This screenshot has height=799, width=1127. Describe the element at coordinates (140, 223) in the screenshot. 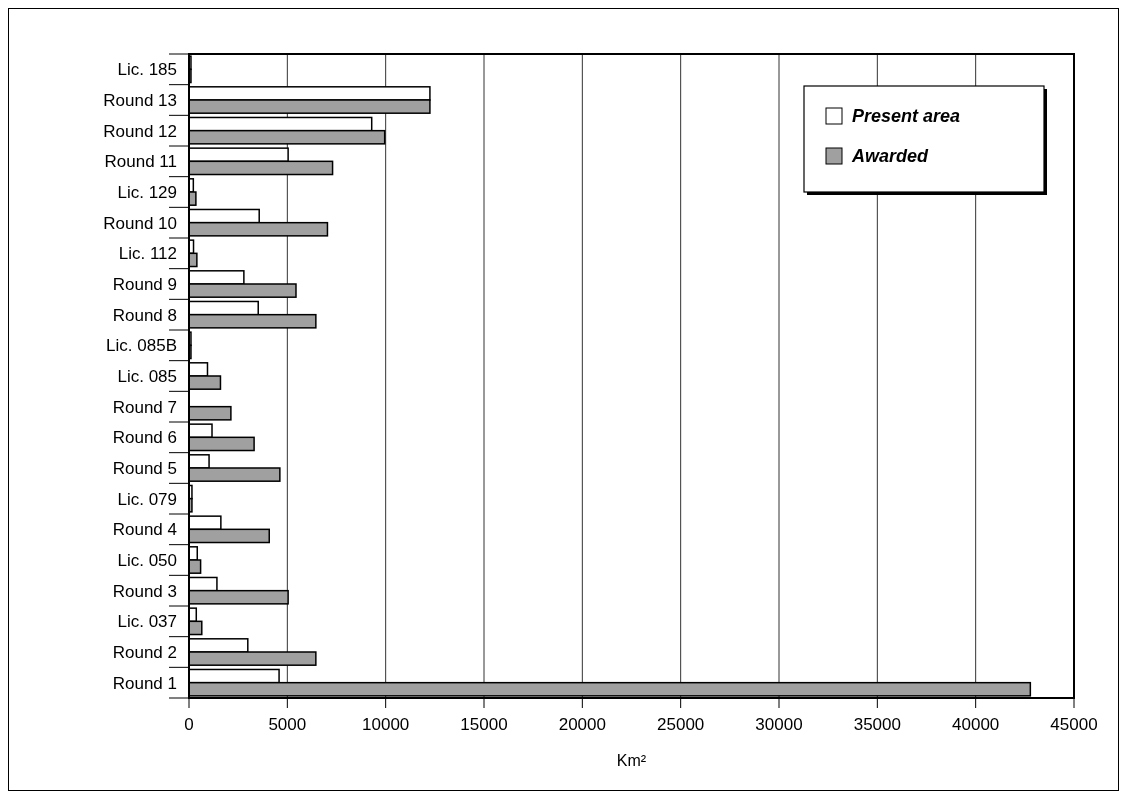

I see `y-tick-label: Round 10` at that location.